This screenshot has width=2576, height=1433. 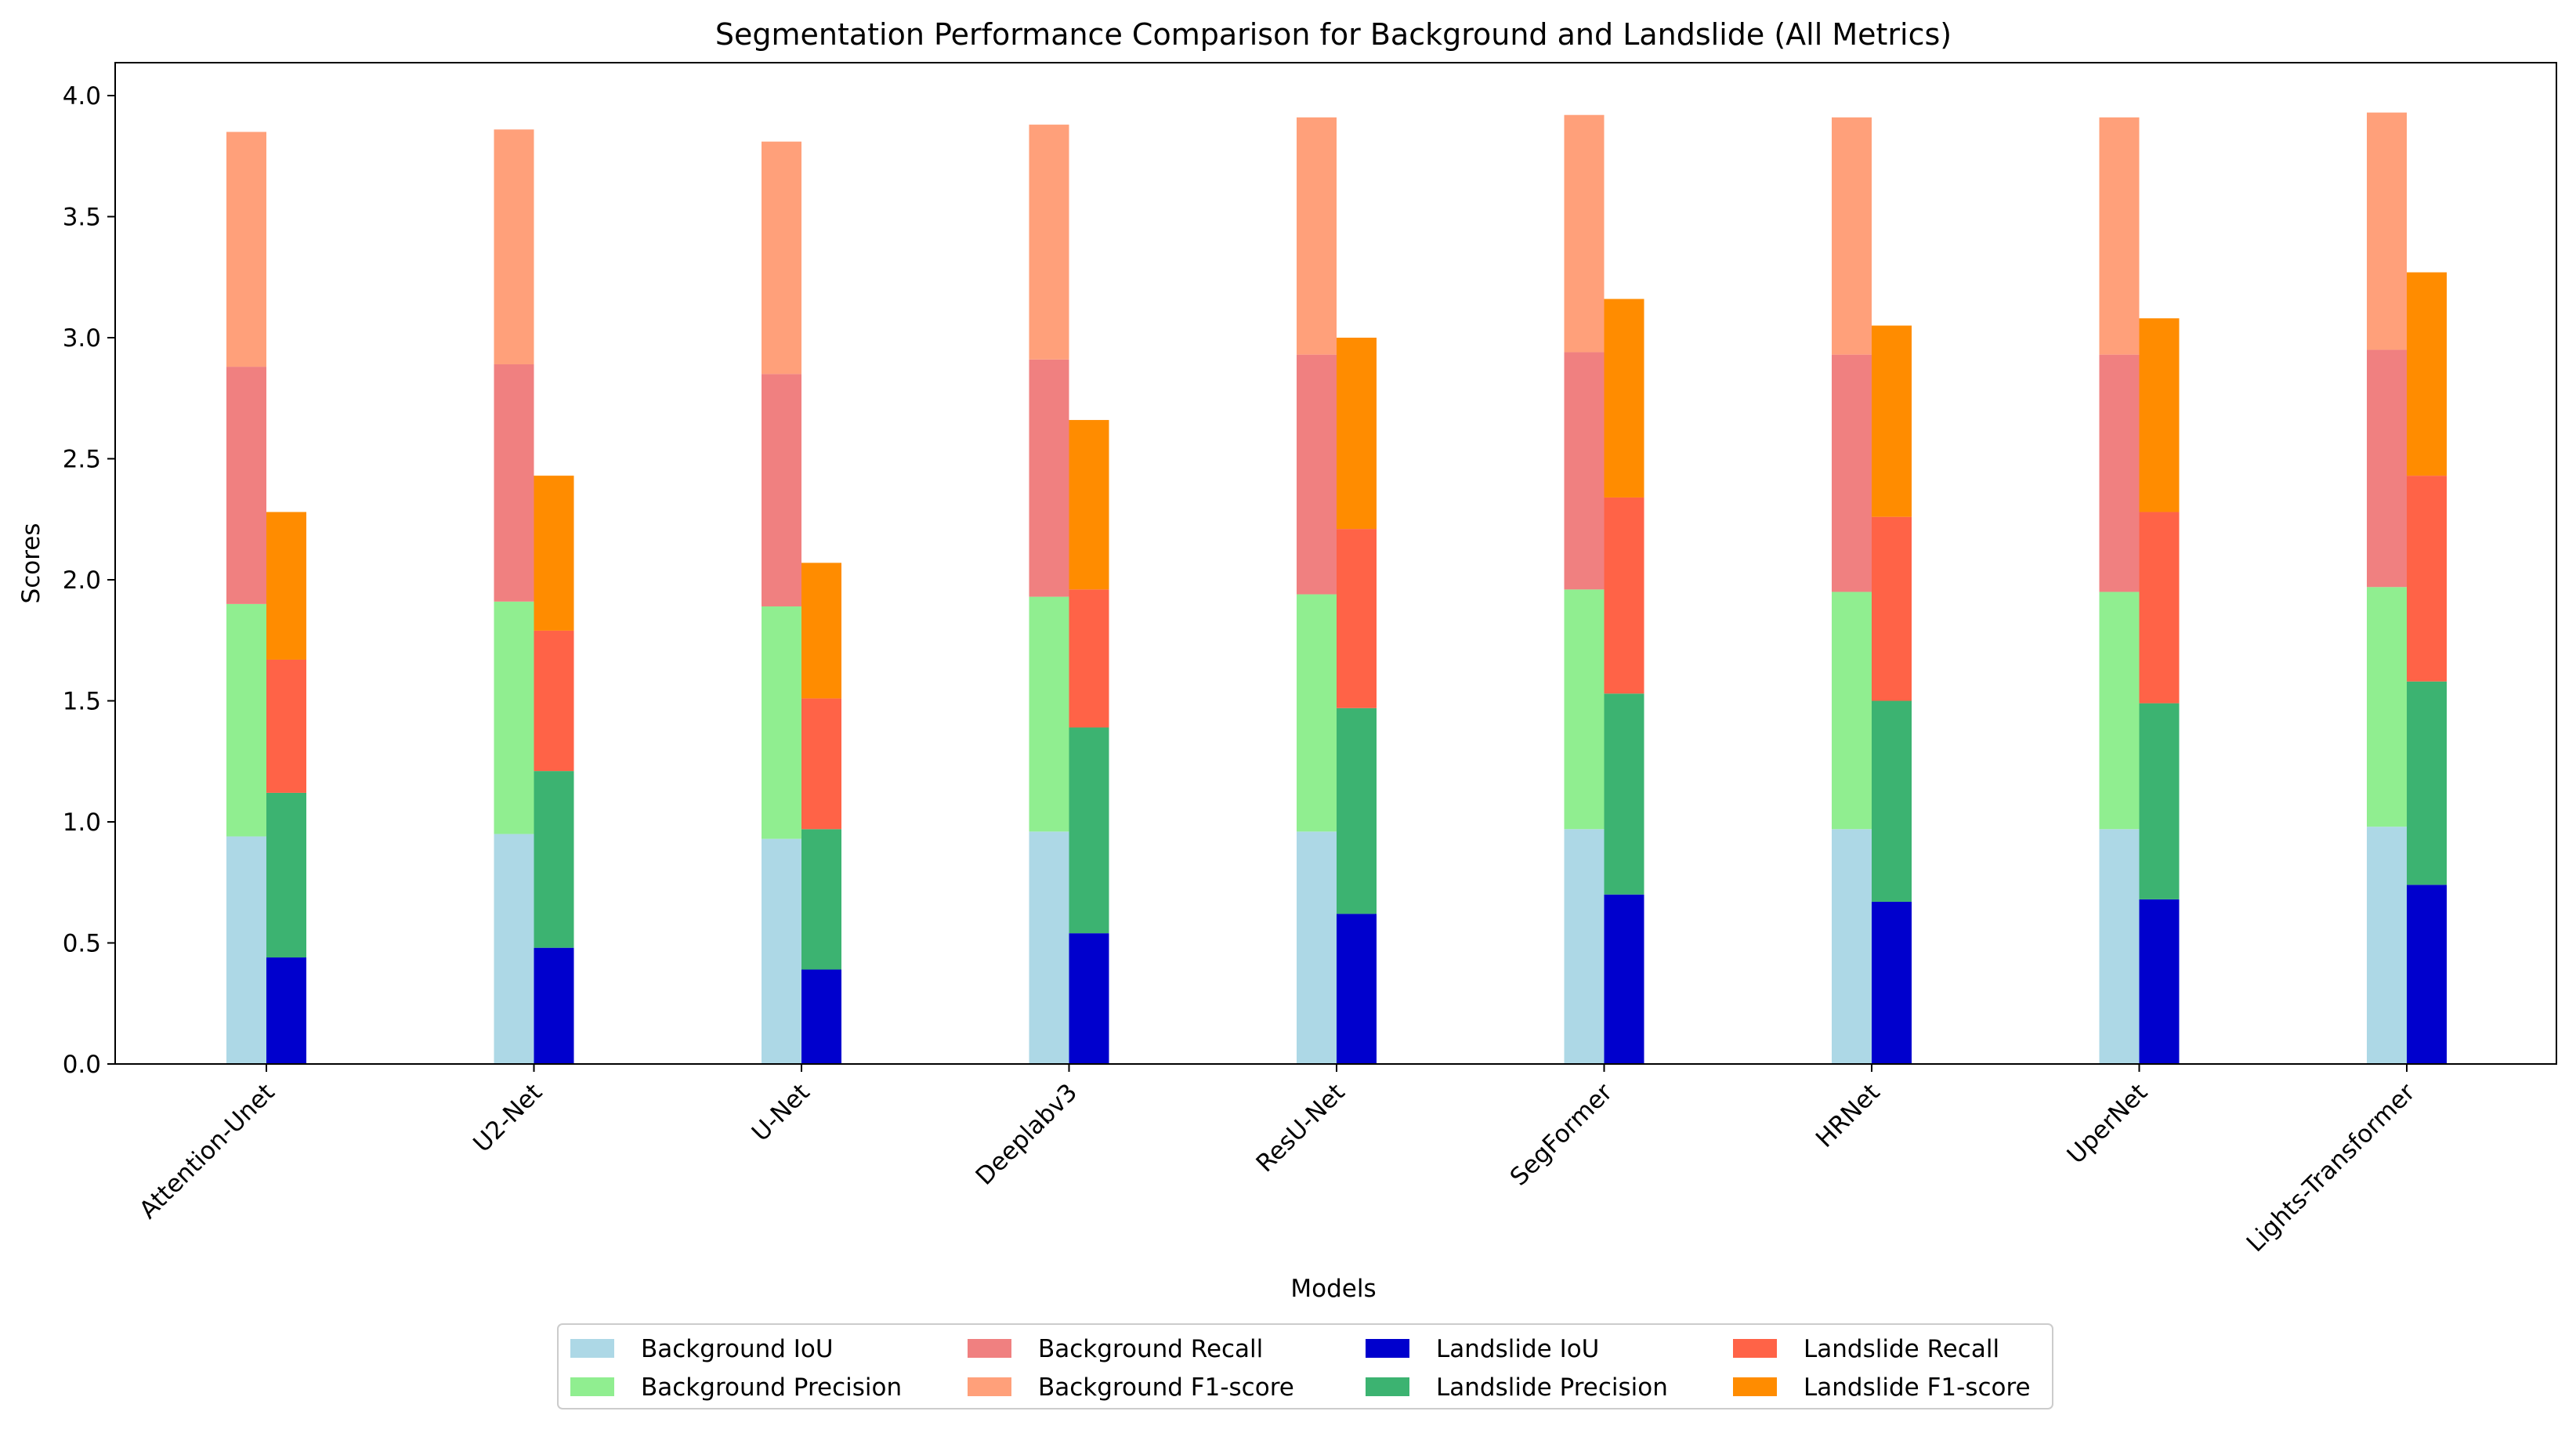 What do you see at coordinates (514, 483) in the screenshot?
I see `bar-u2-net-background-recall` at bounding box center [514, 483].